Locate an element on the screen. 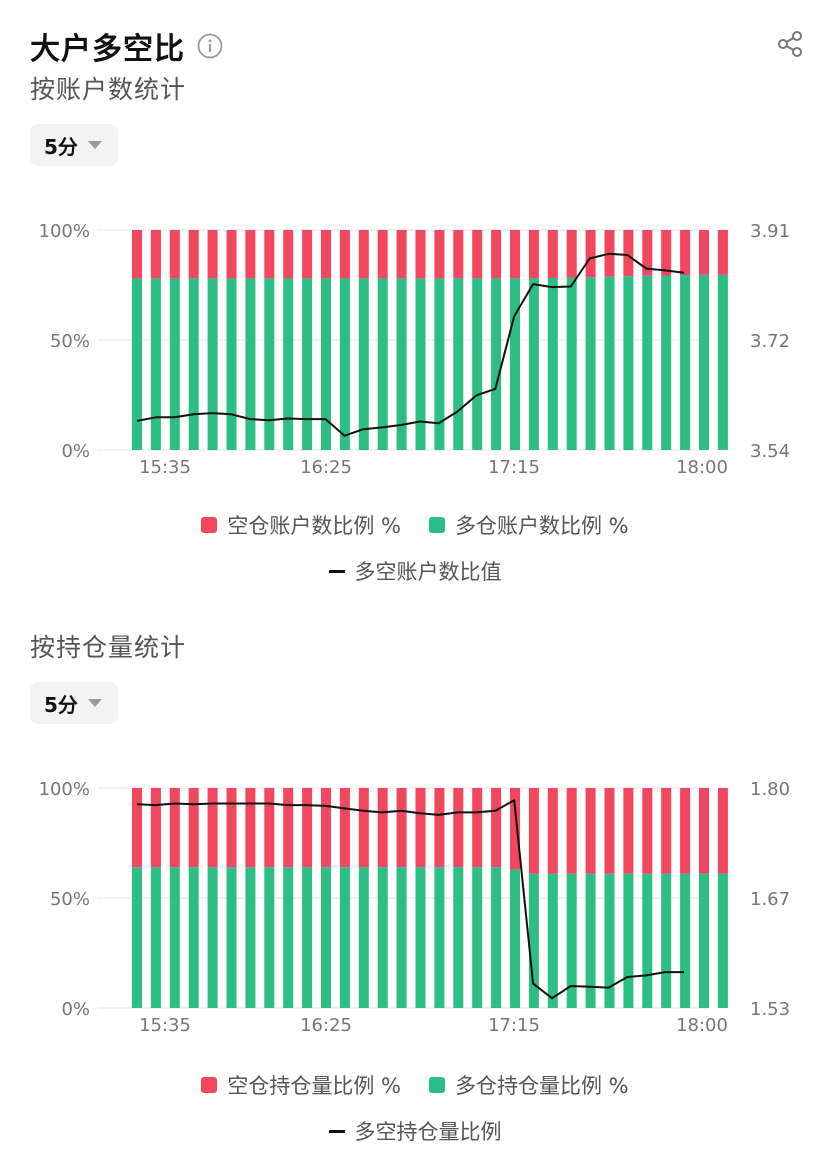 The image size is (830, 1164). legend-item: 空仓持仓量比例 % is located at coordinates (301, 1085).